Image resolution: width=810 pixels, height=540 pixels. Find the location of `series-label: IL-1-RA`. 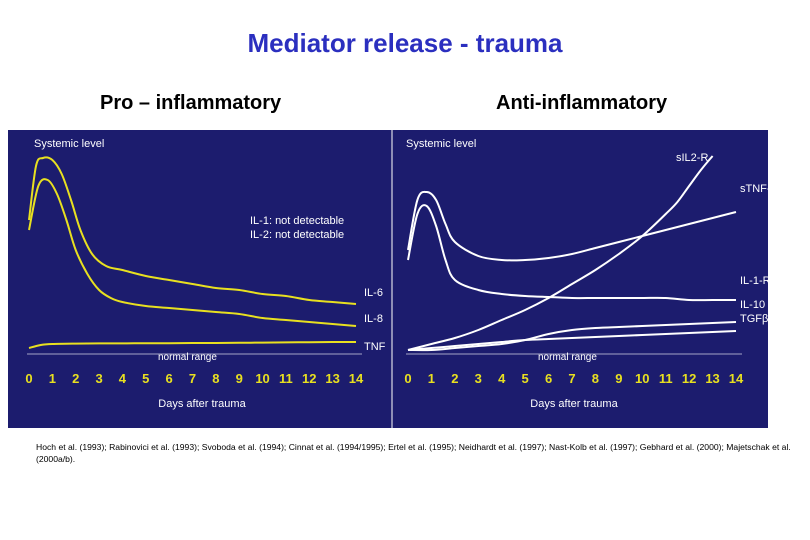

series-label: IL-1-RA is located at coordinates (754, 281).